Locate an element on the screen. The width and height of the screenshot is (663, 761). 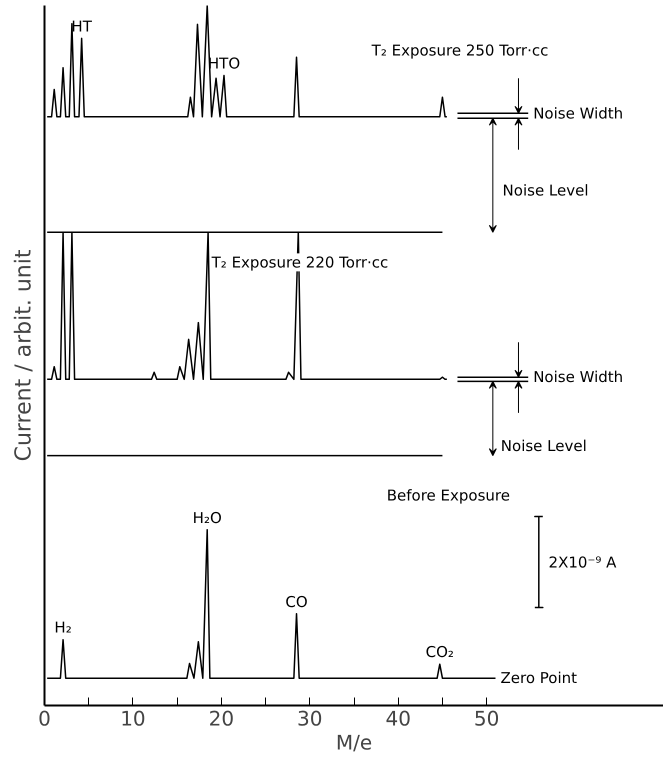
annotation: CO is located at coordinates (296, 601).